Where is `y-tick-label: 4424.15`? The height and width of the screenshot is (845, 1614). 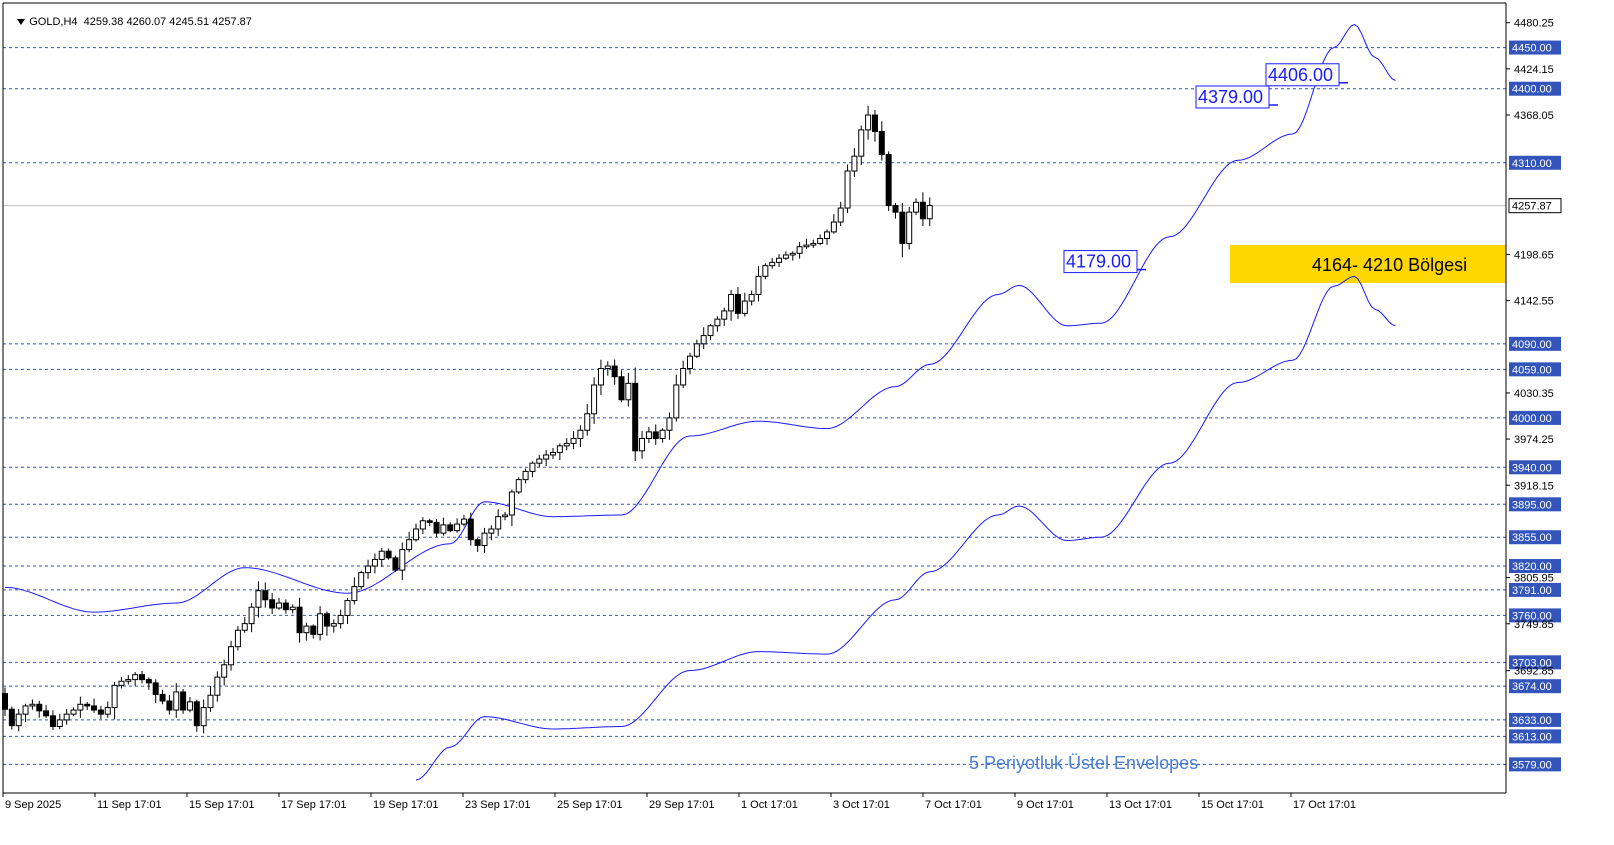
y-tick-label: 4424.15 is located at coordinates (1534, 70).